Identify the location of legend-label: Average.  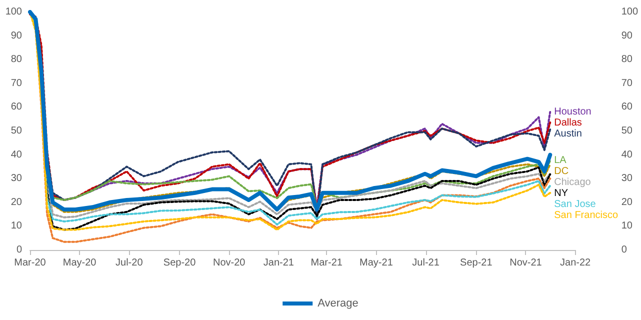
(338, 304).